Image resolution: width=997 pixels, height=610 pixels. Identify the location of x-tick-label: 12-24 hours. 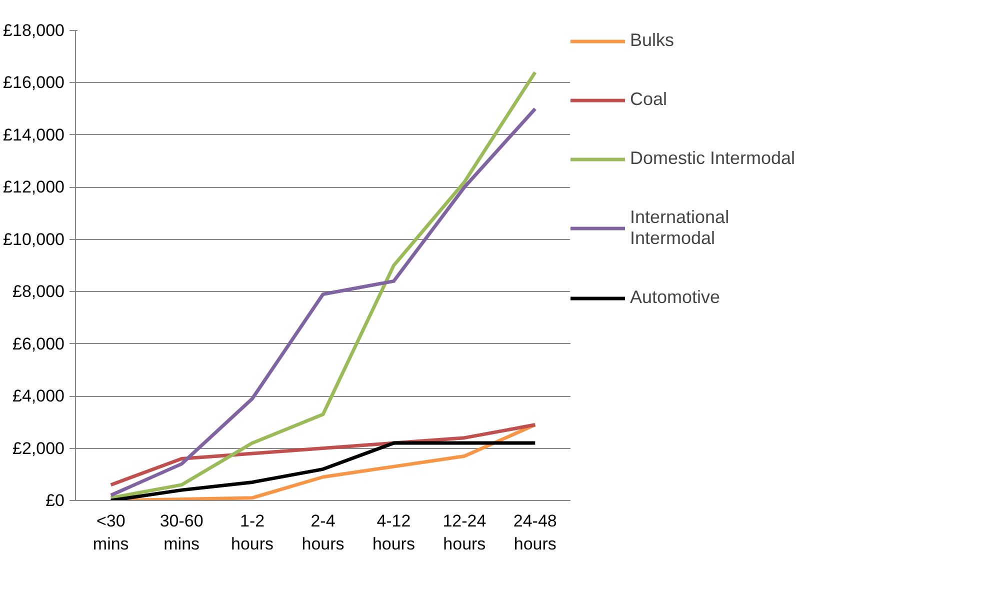
(464, 533).